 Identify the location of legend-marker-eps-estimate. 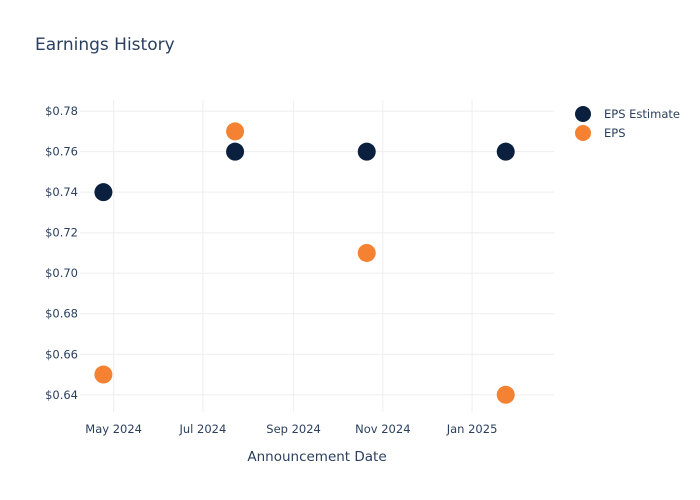
(583, 114).